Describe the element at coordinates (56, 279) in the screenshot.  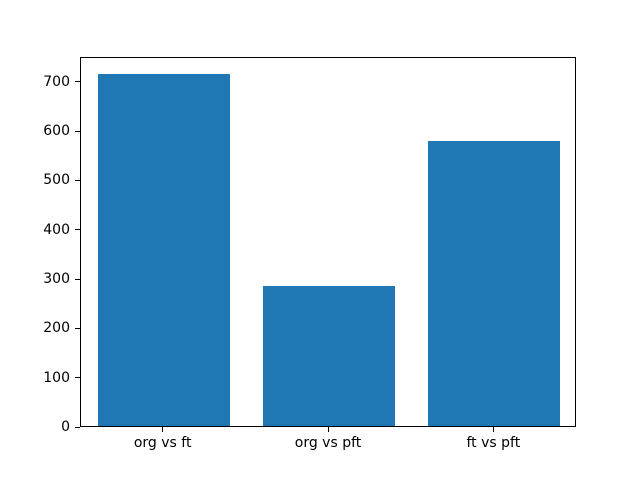
I see `y-tick-label: 300` at that location.